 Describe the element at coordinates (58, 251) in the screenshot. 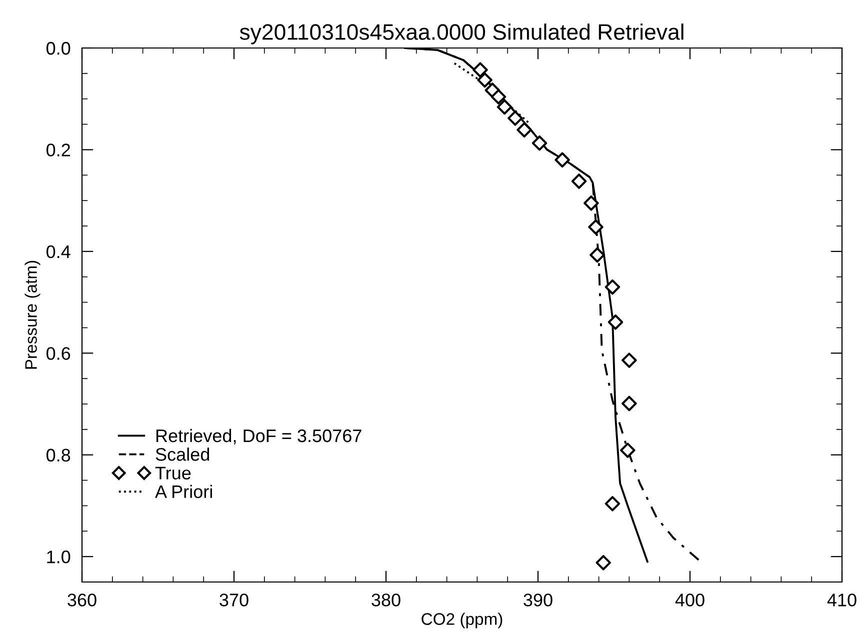

I see `y-tick-label: 0.4` at that location.